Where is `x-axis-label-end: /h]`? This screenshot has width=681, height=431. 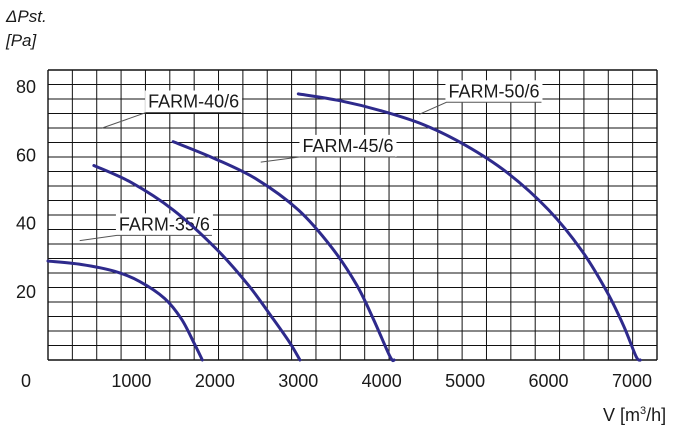
x-axis-label-end: /h] is located at coordinates (656, 415).